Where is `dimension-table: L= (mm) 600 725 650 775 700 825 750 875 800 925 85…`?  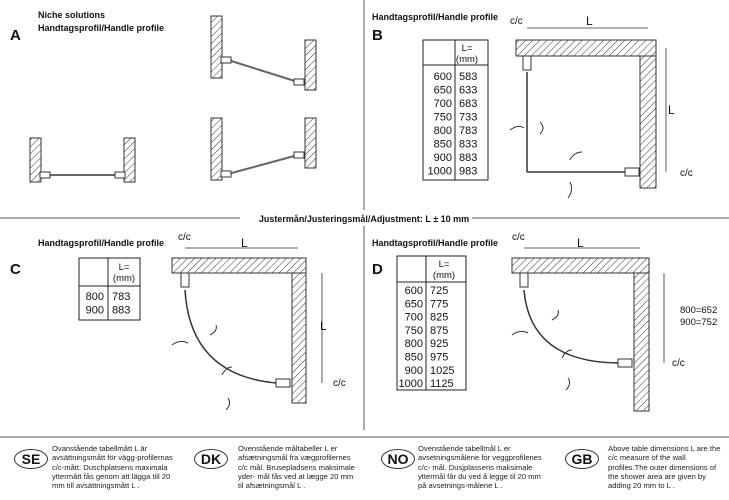
dimension-table: L= (mm) 600 725 650 775 700 825 750 875 800 925 85… is located at coordinates (431, 323).